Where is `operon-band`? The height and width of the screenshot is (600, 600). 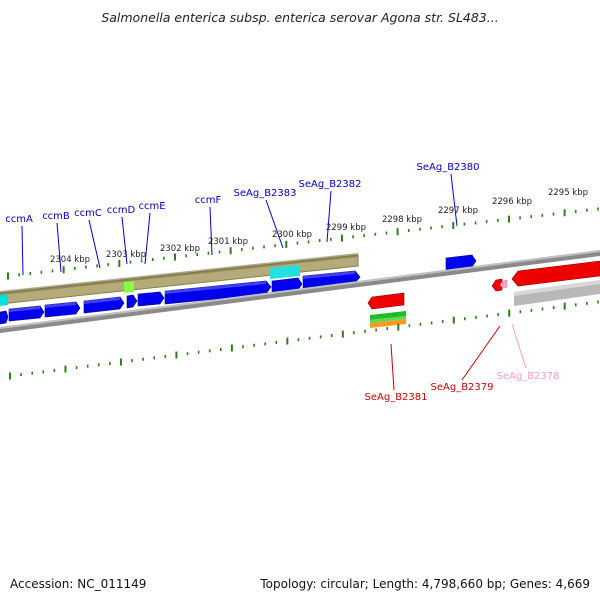 operon-band is located at coordinates (179, 279).